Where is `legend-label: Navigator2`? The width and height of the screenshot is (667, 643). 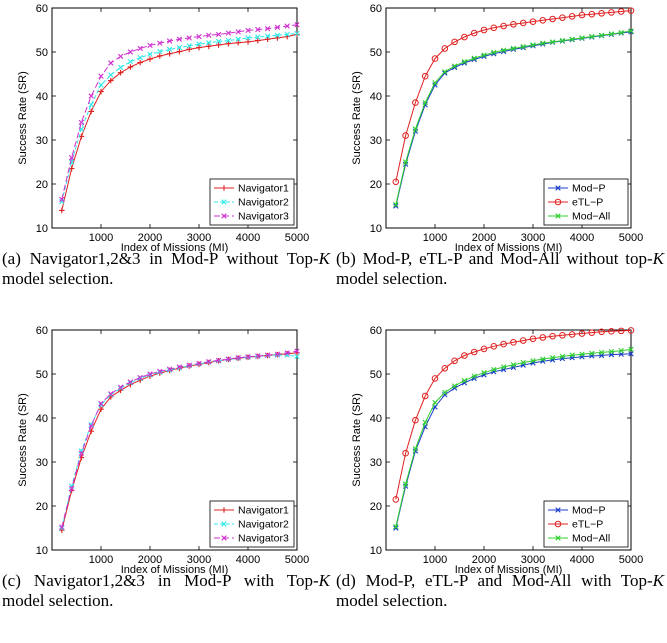 legend-label: Navigator2 is located at coordinates (263, 203).